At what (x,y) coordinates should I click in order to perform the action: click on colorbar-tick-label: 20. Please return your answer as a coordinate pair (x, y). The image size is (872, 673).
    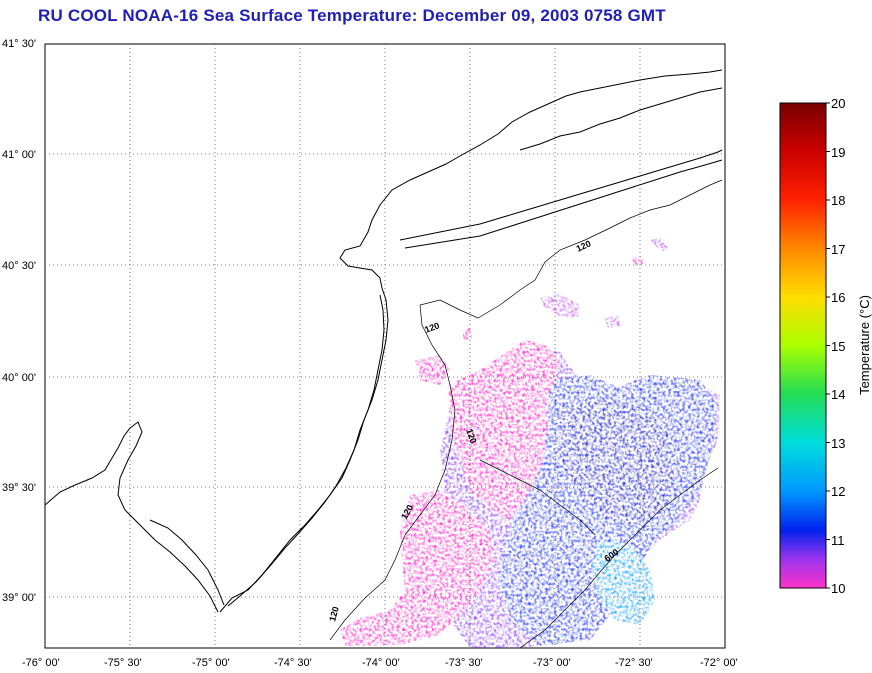
    Looking at the image, I should click on (838, 103).